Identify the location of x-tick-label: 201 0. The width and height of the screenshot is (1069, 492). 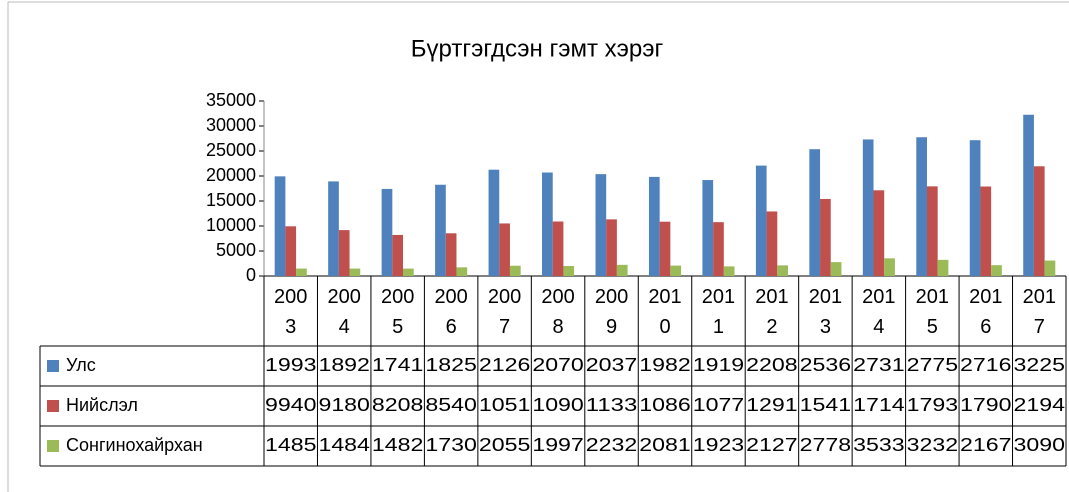
(664, 312).